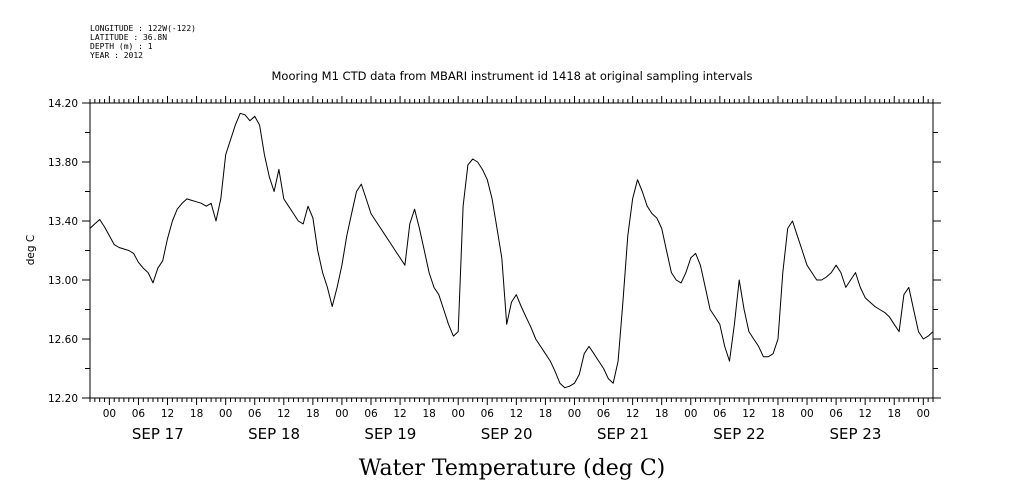 This screenshot has height=504, width=1009. What do you see at coordinates (856, 434) in the screenshot?
I see `x-day-label: SEP 23` at bounding box center [856, 434].